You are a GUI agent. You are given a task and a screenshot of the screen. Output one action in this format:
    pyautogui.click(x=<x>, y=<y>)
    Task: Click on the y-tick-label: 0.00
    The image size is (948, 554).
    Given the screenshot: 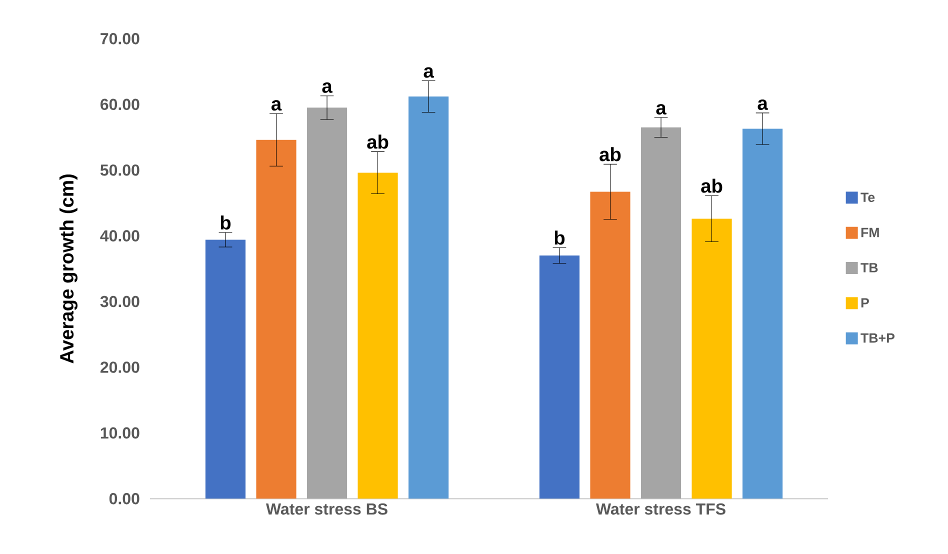 What is the action you would take?
    pyautogui.click(x=124, y=498)
    